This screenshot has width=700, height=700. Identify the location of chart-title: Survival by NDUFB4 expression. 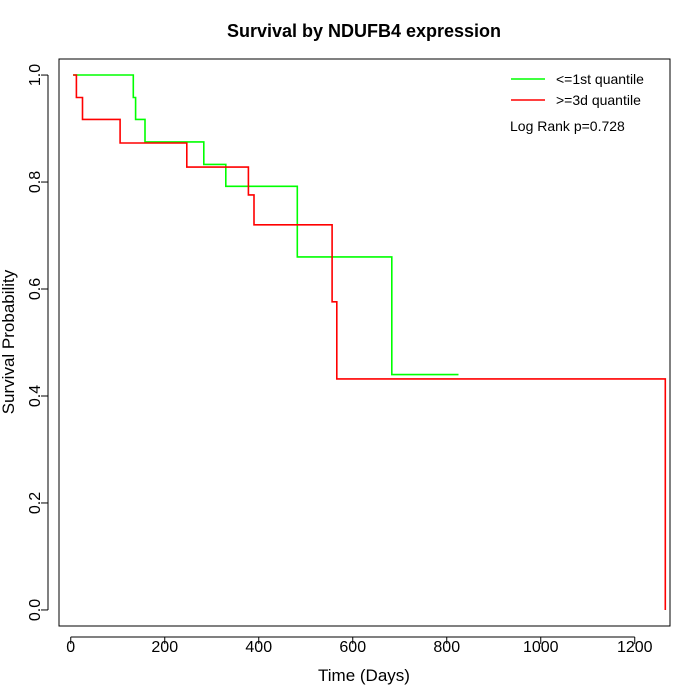
(364, 31).